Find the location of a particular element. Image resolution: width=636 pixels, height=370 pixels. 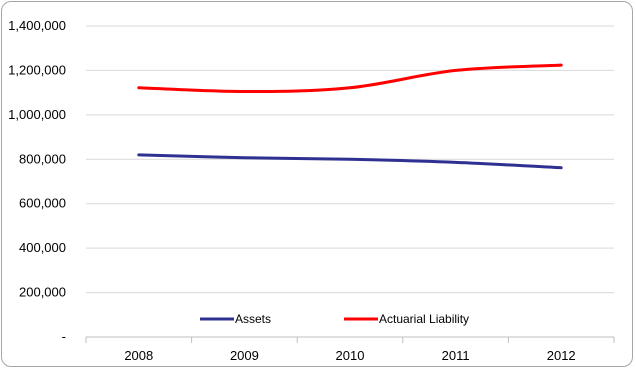

x-tick-label: 2009 is located at coordinates (244, 355).